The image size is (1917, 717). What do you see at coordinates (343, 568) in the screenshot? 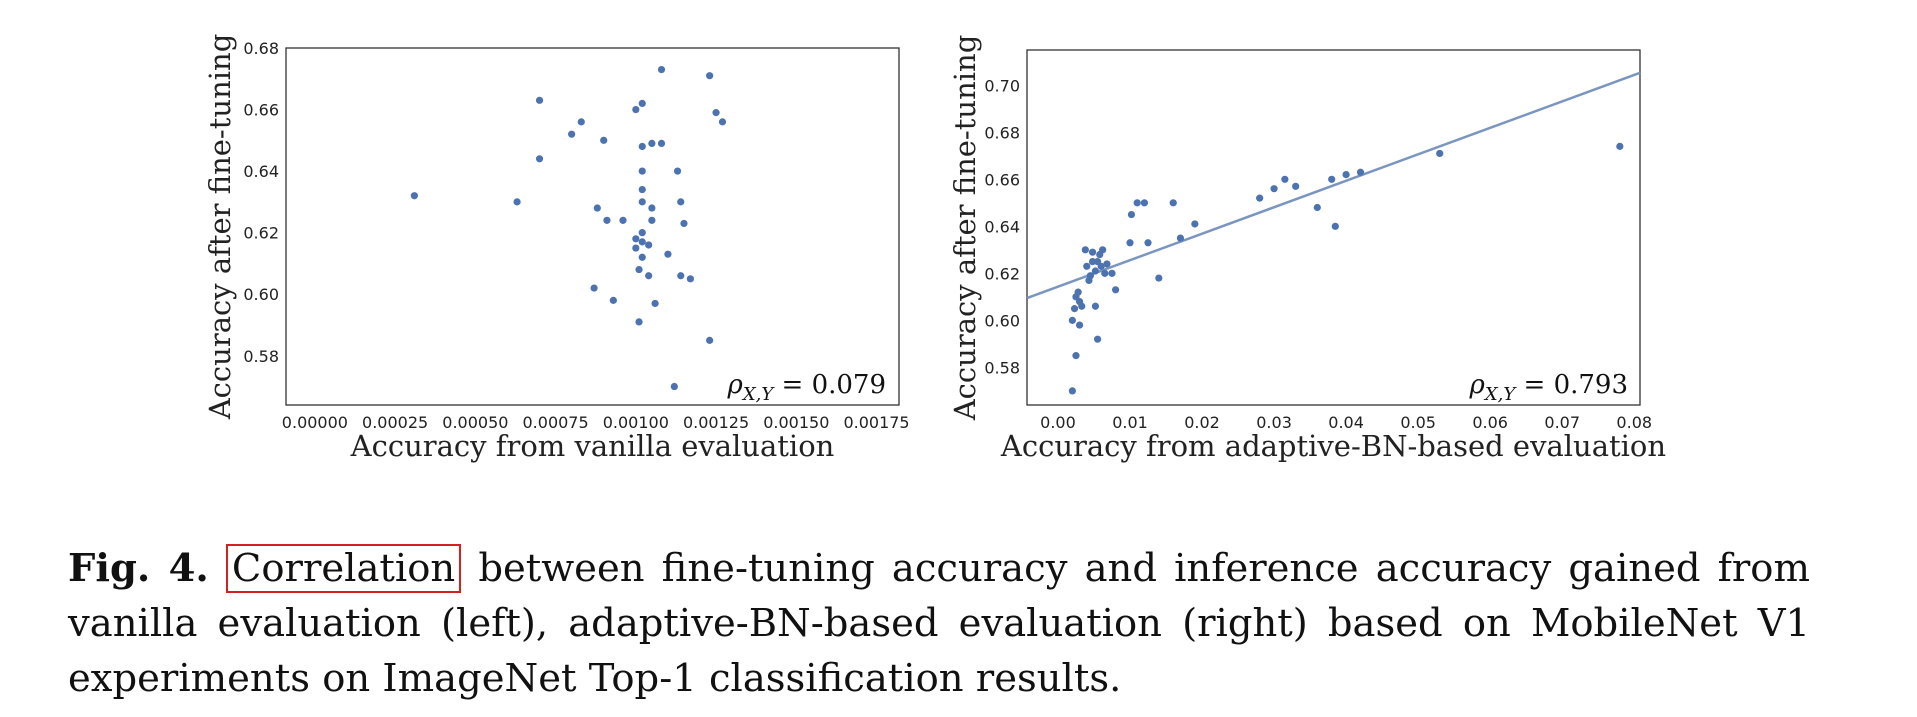
I see `highlighted-word: Correlation` at bounding box center [343, 568].